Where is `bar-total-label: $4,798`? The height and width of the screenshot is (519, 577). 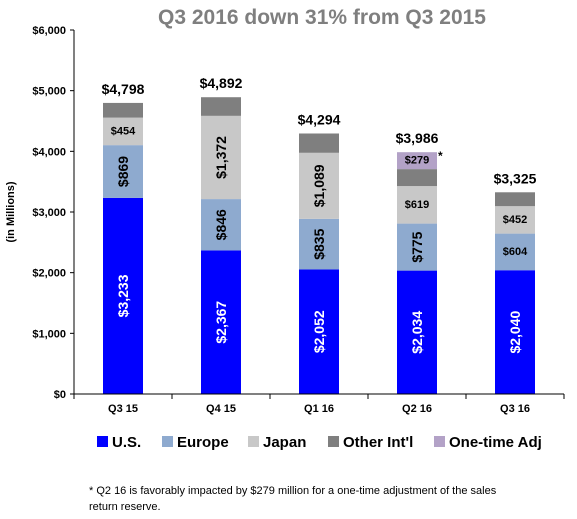 bar-total-label: $4,798 is located at coordinates (123, 89).